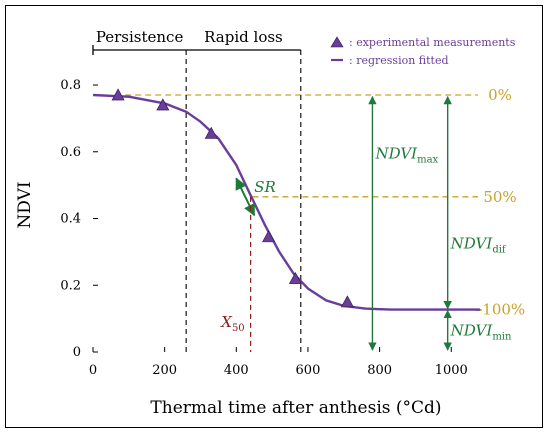 The image size is (550, 435). I want to click on ndvi-dif-subscript: dif, so click(499, 250).